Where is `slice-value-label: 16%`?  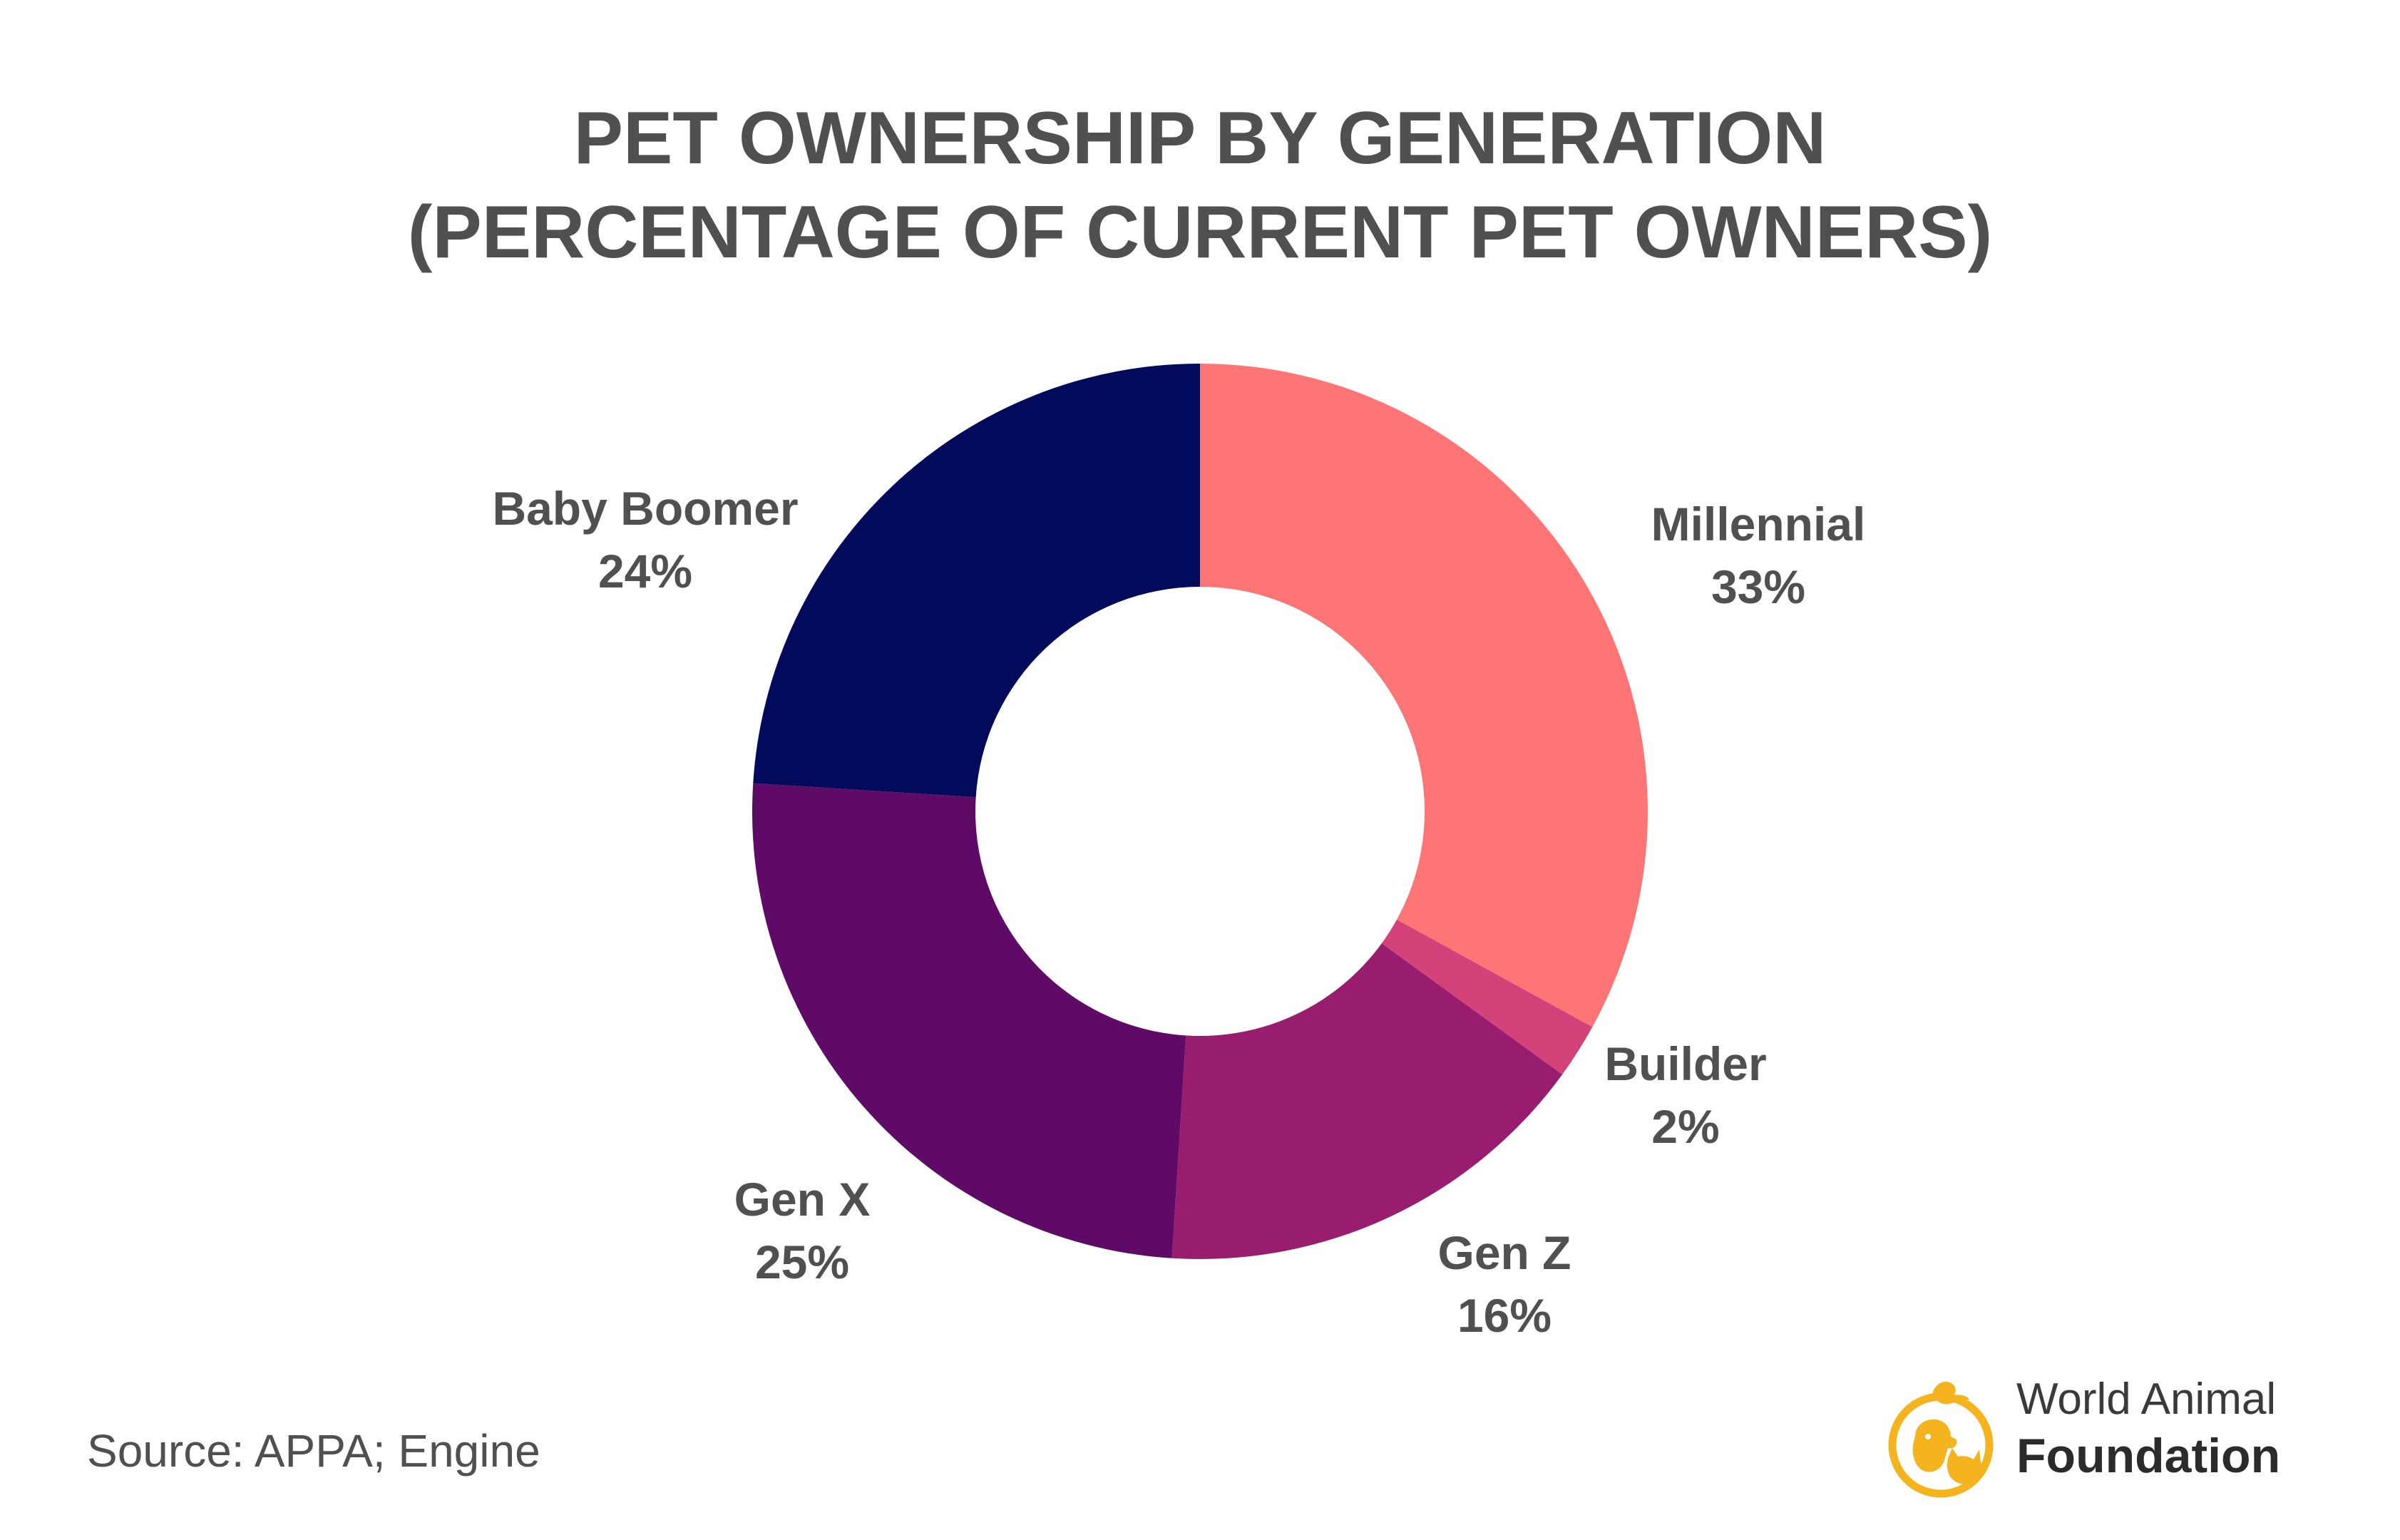
slice-value-label: 16% is located at coordinates (1505, 1315).